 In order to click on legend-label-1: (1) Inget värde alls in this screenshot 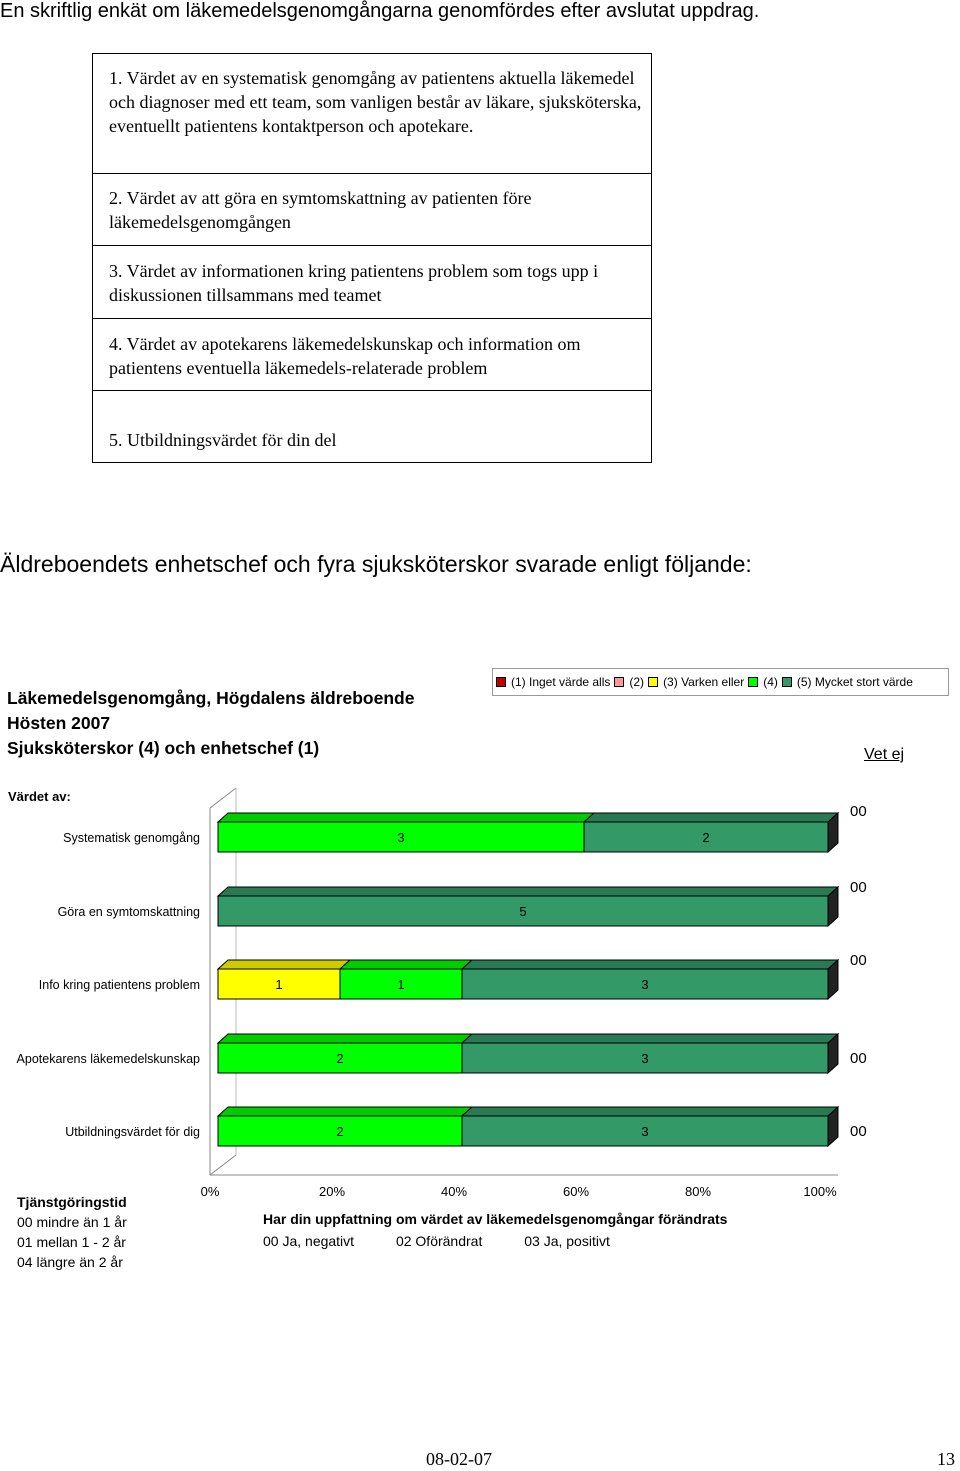, I will do `click(561, 682)`.